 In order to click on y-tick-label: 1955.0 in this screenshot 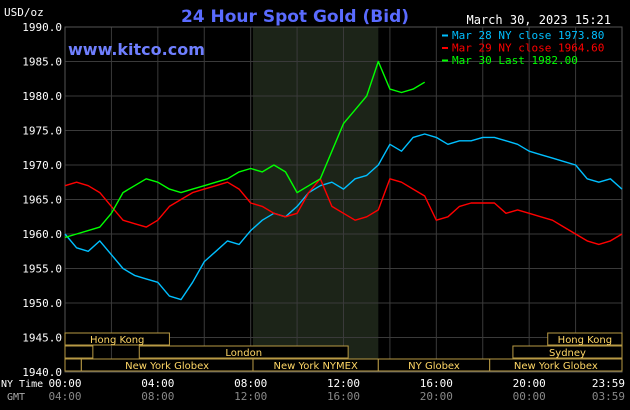, I will do `click(42, 269)`.